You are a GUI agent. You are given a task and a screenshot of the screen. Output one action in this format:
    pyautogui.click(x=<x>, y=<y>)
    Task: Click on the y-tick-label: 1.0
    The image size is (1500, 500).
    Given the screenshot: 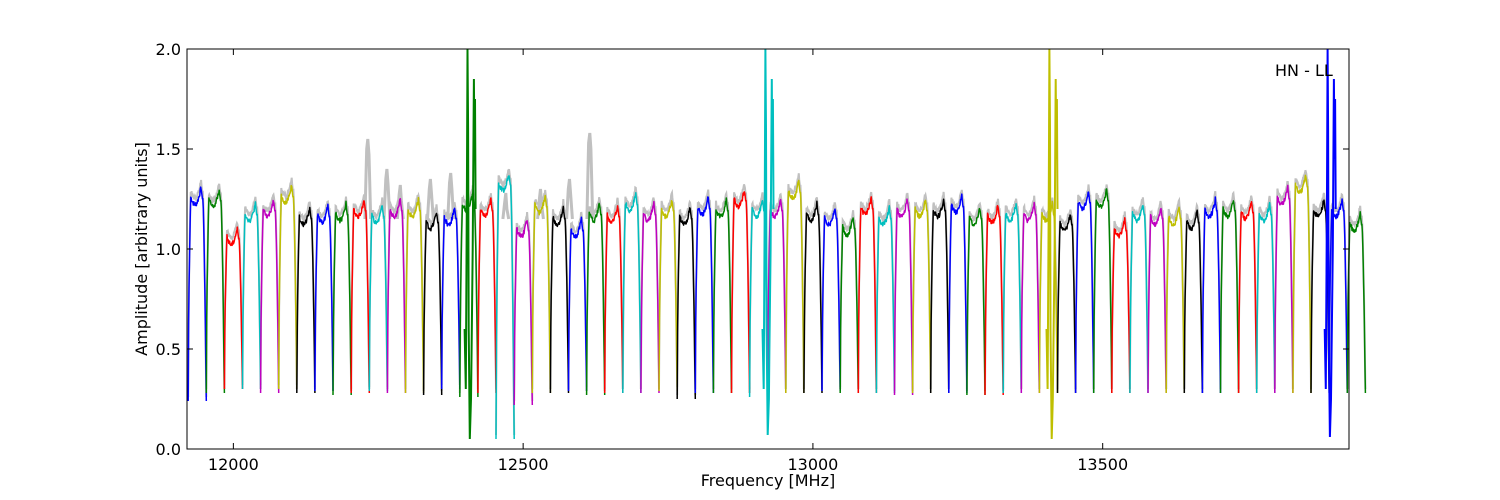 What is the action you would take?
    pyautogui.click(x=168, y=249)
    